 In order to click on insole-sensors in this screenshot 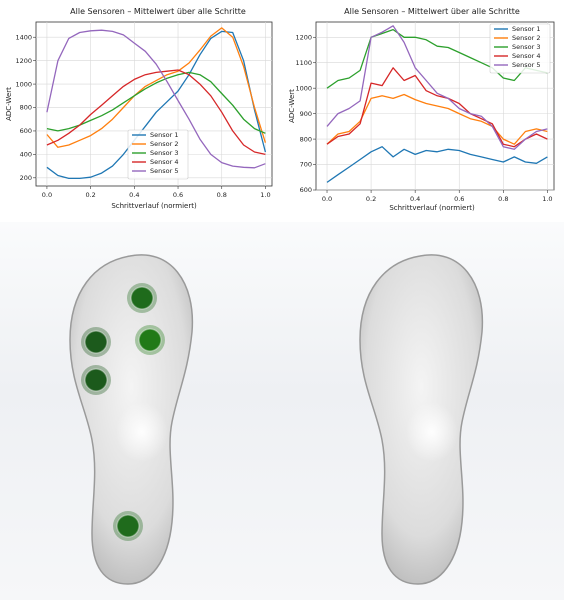, I will do `click(123, 412)`.